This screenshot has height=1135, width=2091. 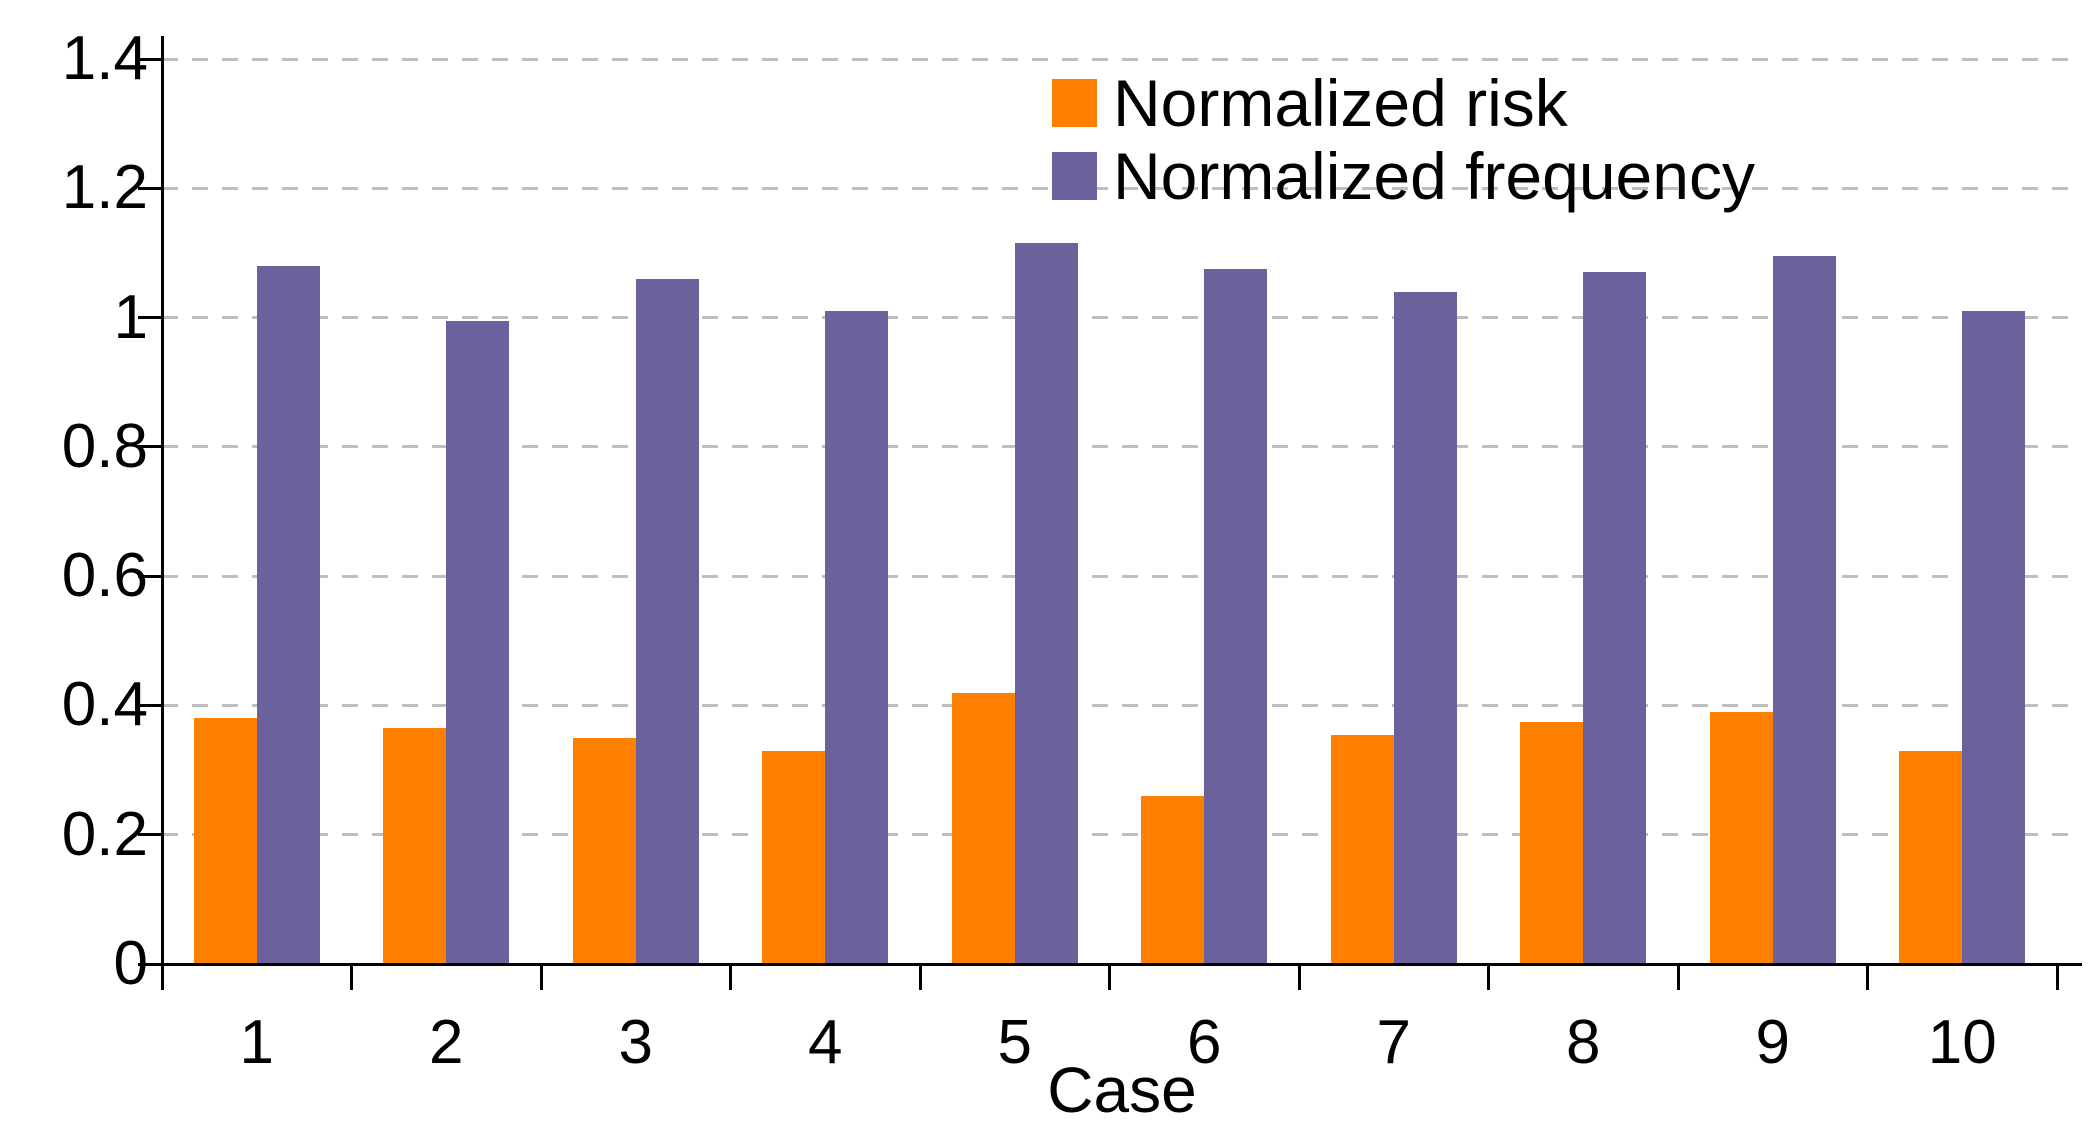 I want to click on legend-label-risk: Normalized risk, so click(x=1340, y=103).